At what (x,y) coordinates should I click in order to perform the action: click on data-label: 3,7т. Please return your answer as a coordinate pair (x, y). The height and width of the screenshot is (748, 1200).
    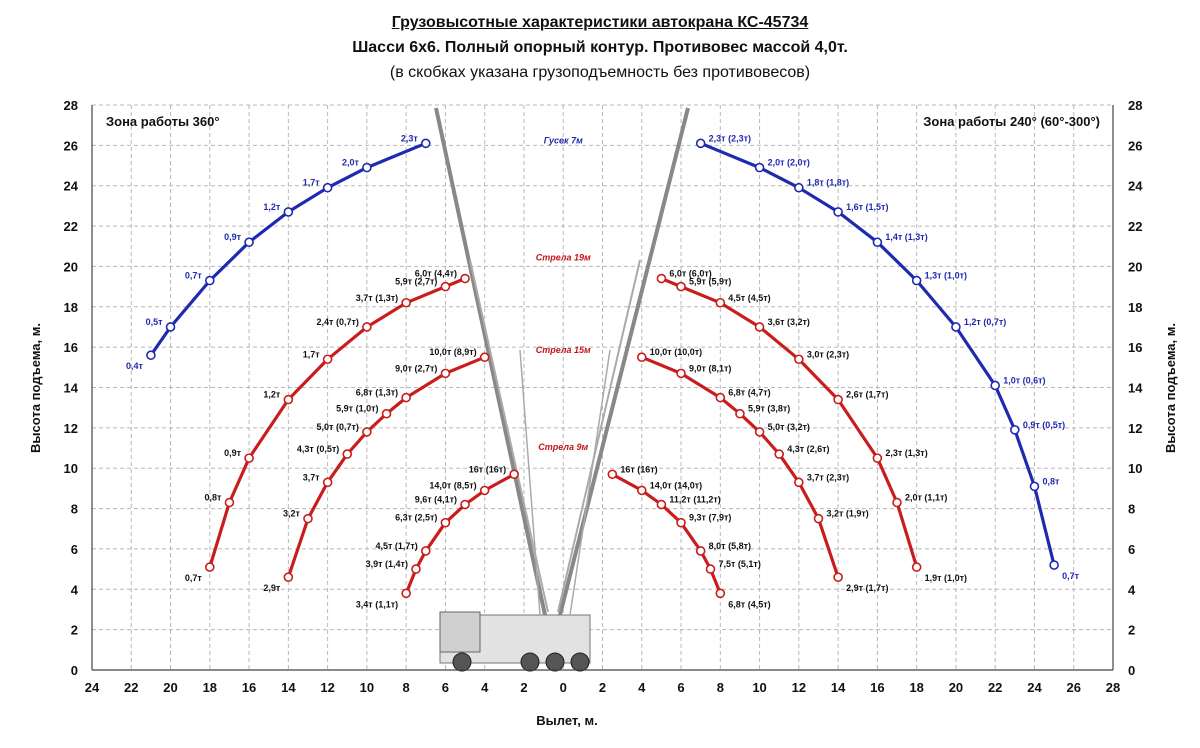
    Looking at the image, I should click on (312, 477).